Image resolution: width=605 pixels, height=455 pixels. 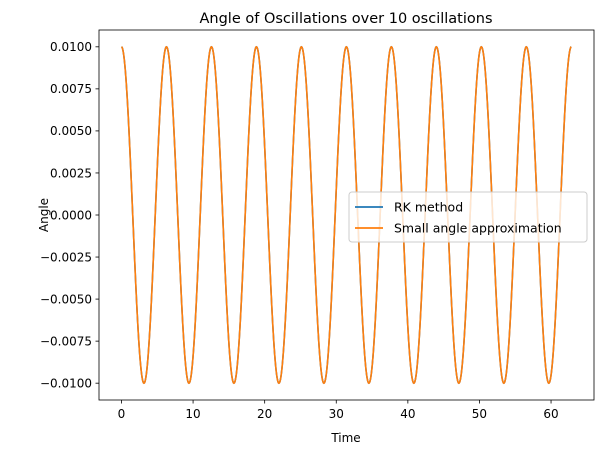 I want to click on y-tick-label: −0.0075, so click(x=66, y=341).